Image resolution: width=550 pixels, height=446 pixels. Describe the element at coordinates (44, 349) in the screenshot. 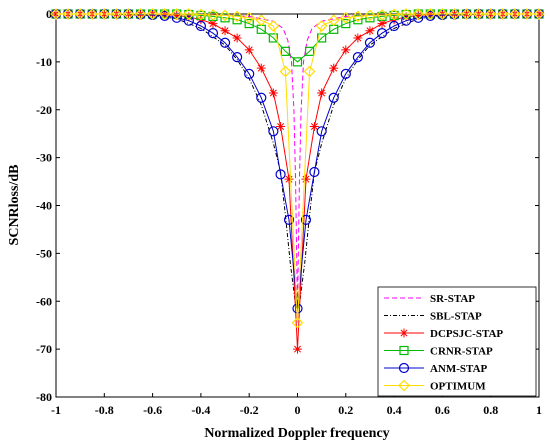

I see `y-tick-label: -70` at that location.